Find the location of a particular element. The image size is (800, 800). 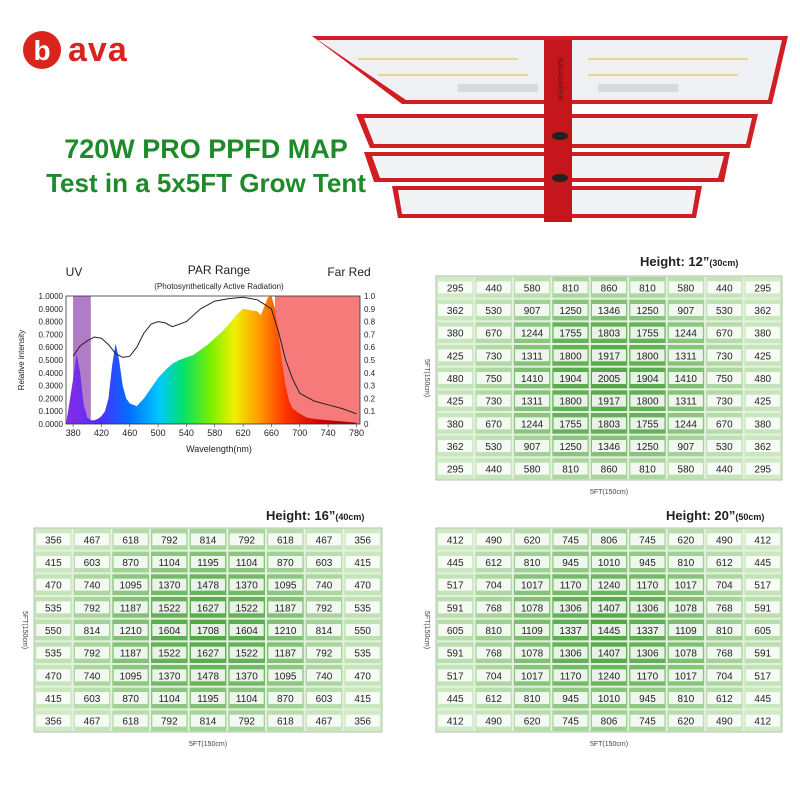

map-cell-value: 1627 is located at coordinates (208, 654).